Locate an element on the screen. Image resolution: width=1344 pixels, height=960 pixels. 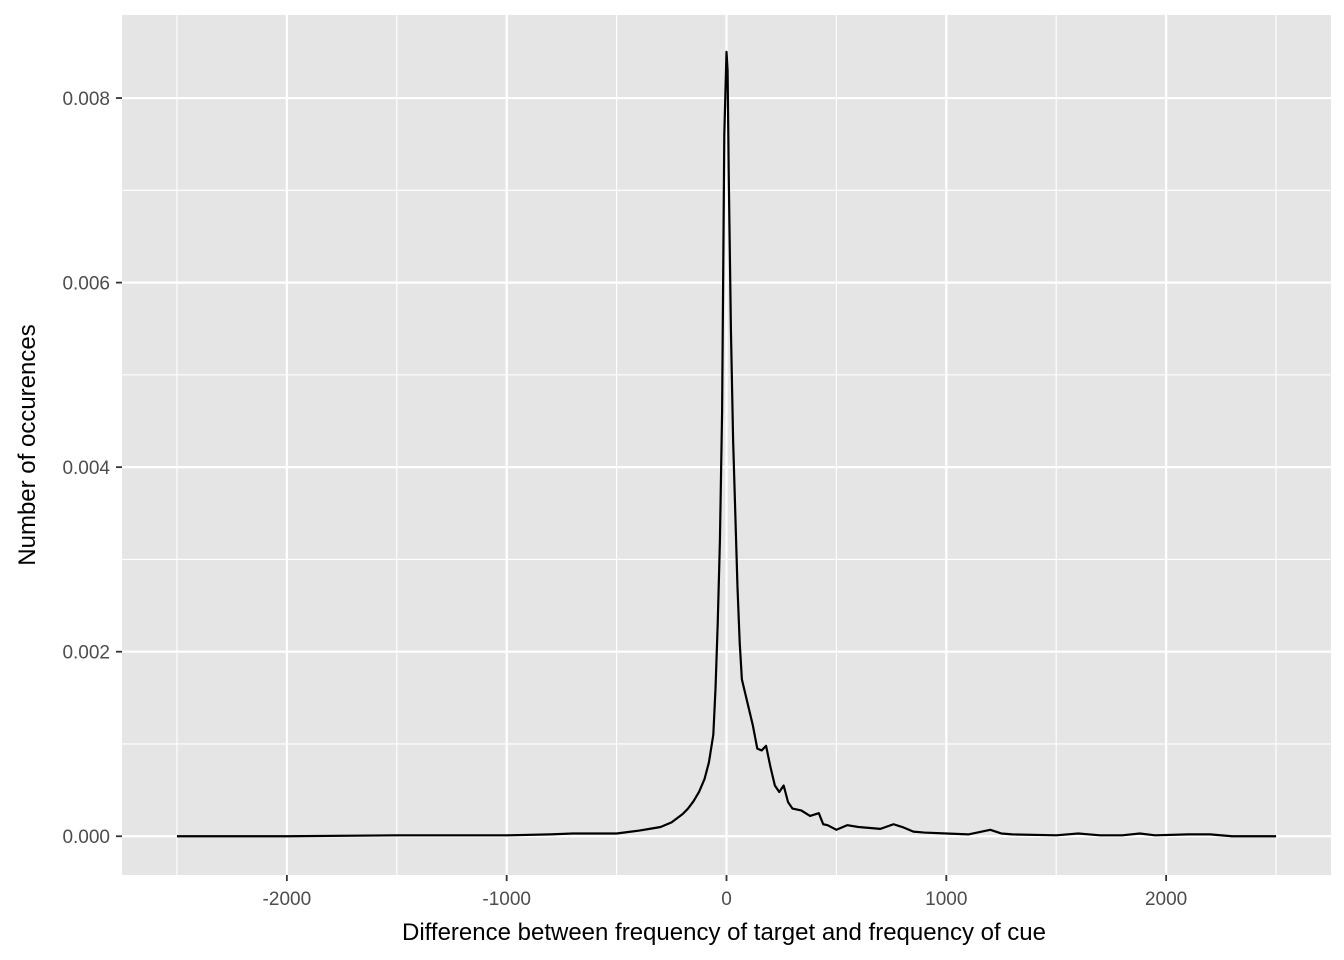
x-tick-label: -1000 is located at coordinates (506, 899).